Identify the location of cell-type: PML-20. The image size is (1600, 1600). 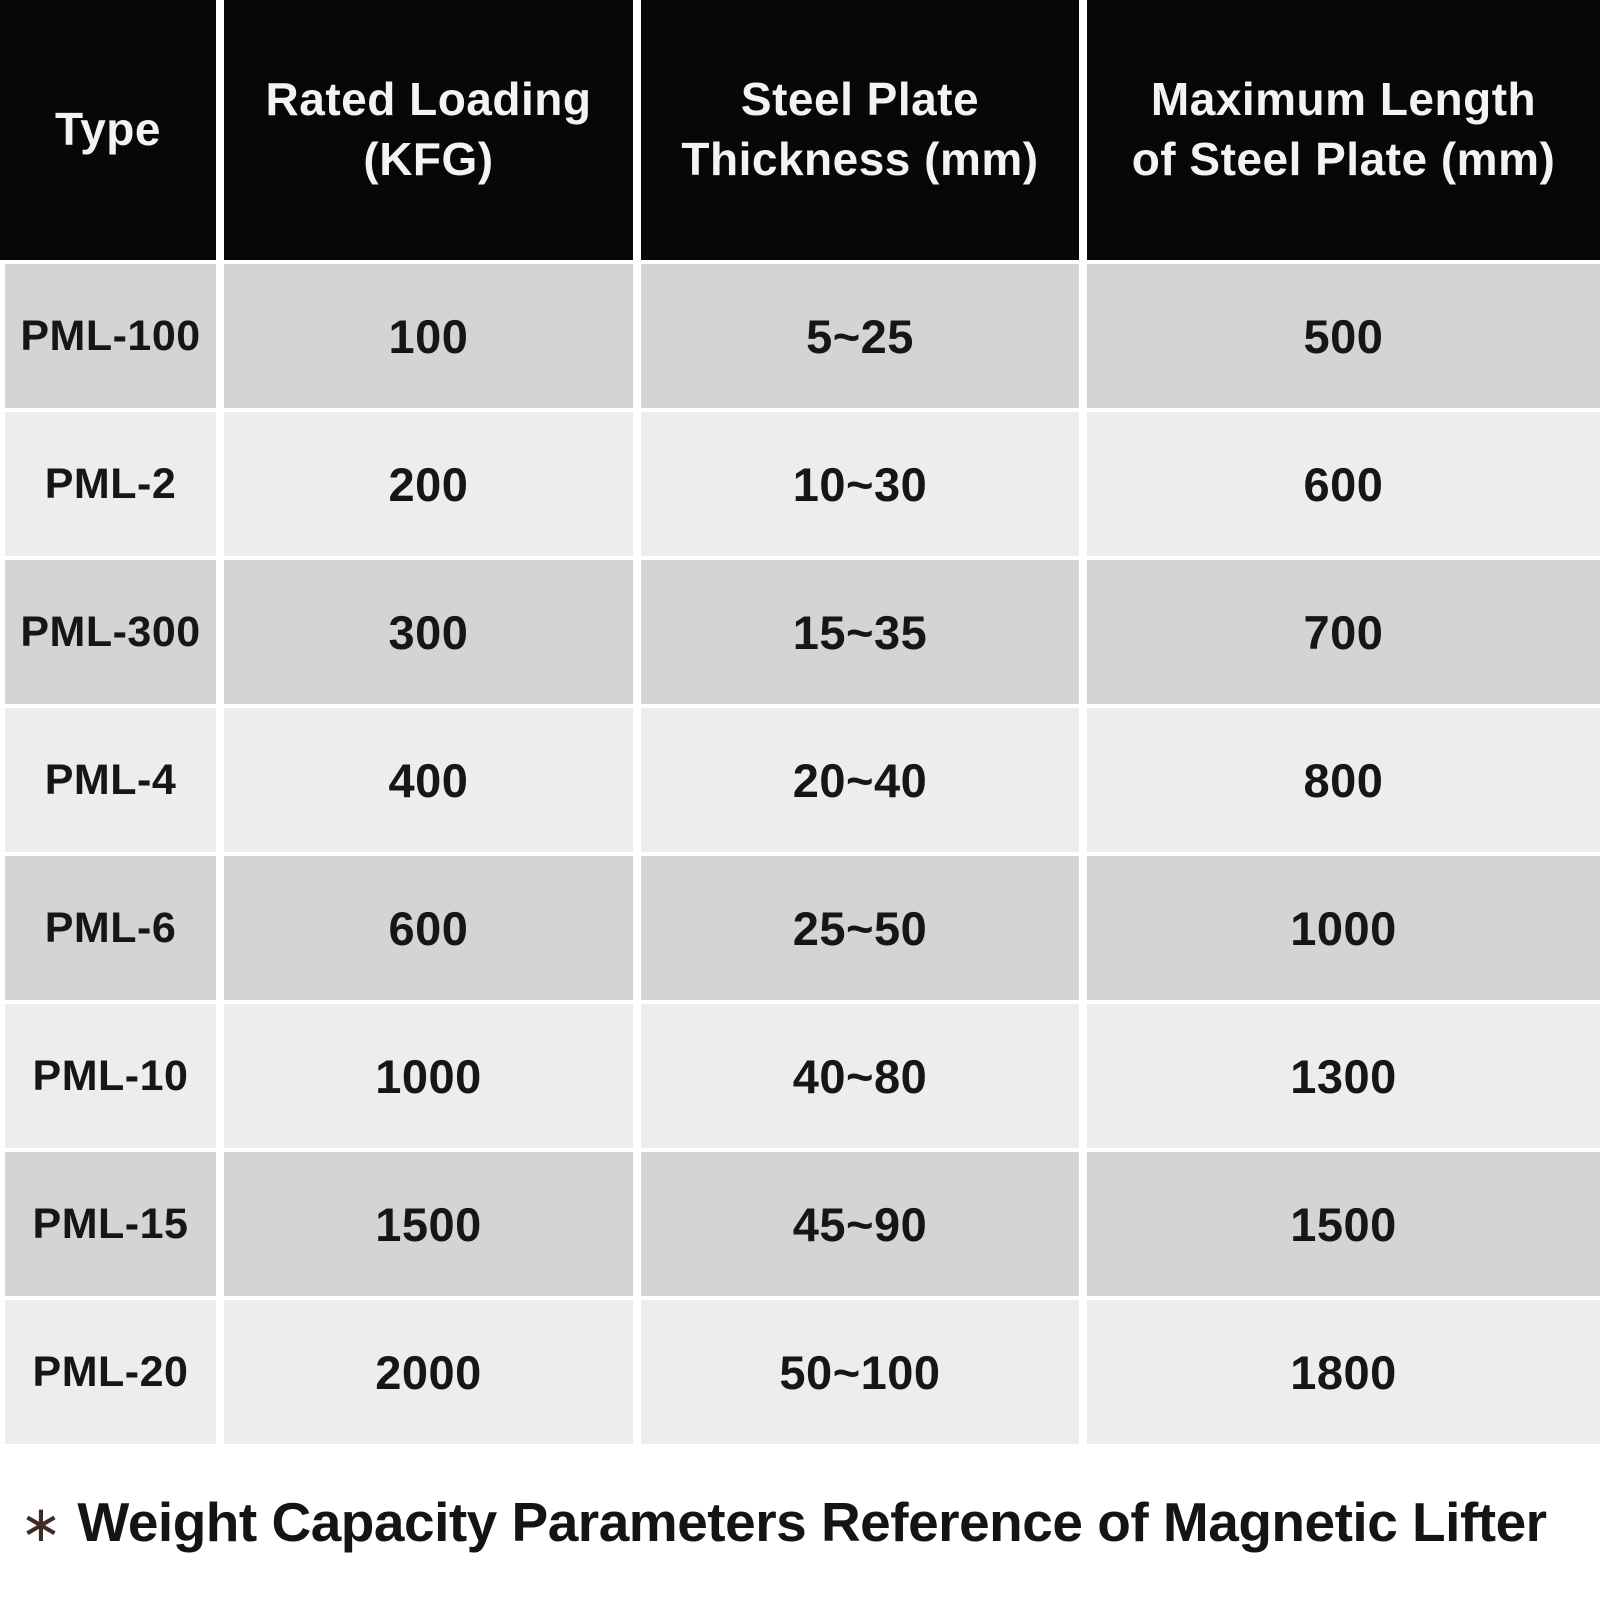
(110, 1372).